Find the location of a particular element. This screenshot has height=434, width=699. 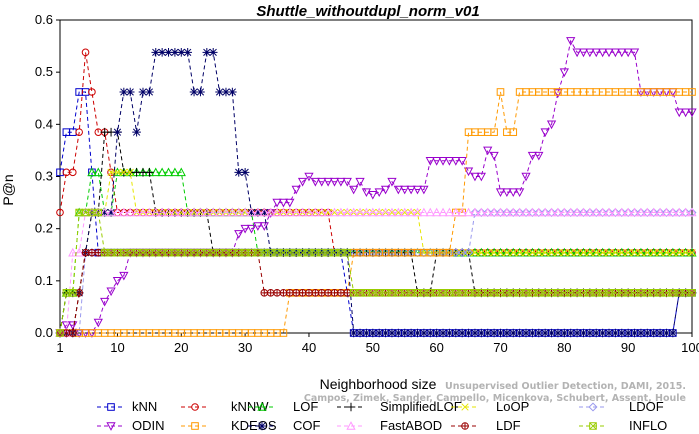

x-tick-label: 30 is located at coordinates (245, 347).